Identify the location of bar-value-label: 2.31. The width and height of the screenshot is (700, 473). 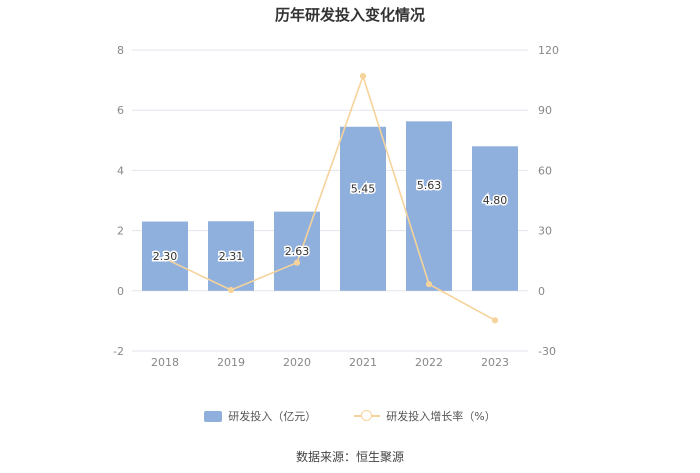
(231, 256).